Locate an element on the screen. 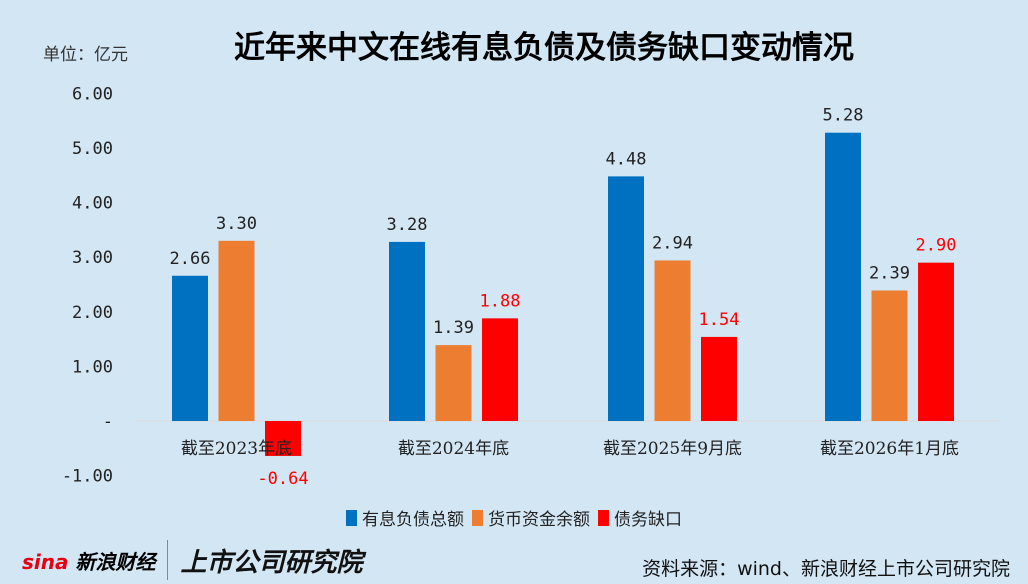 The height and width of the screenshot is (584, 1028). data-label: 2.66 is located at coordinates (190, 259).